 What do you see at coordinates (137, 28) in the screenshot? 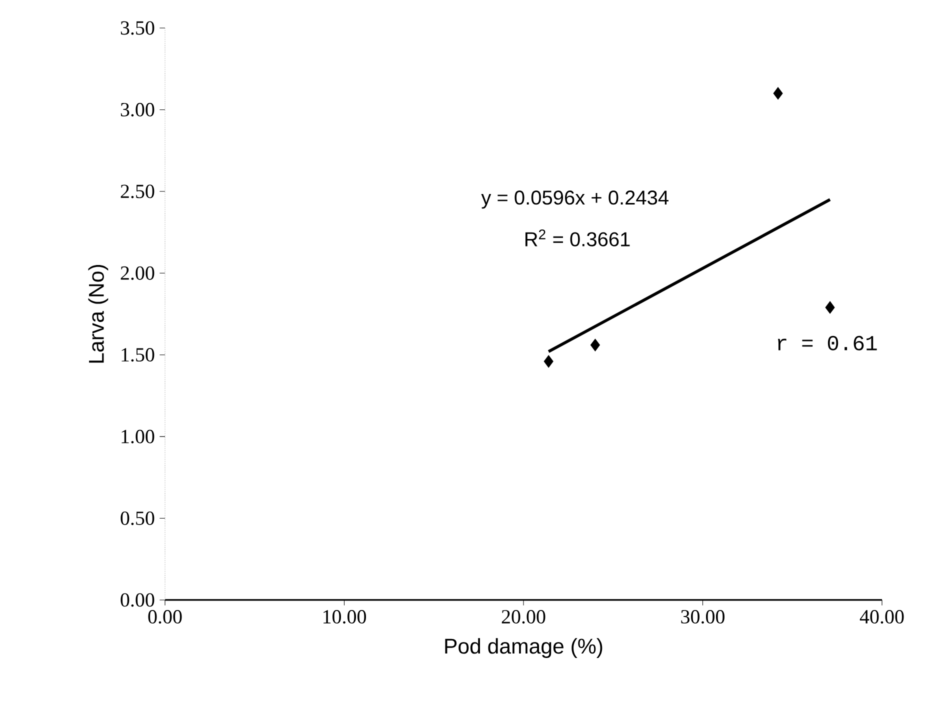
I see `y-tick-label: 3.50` at bounding box center [137, 28].